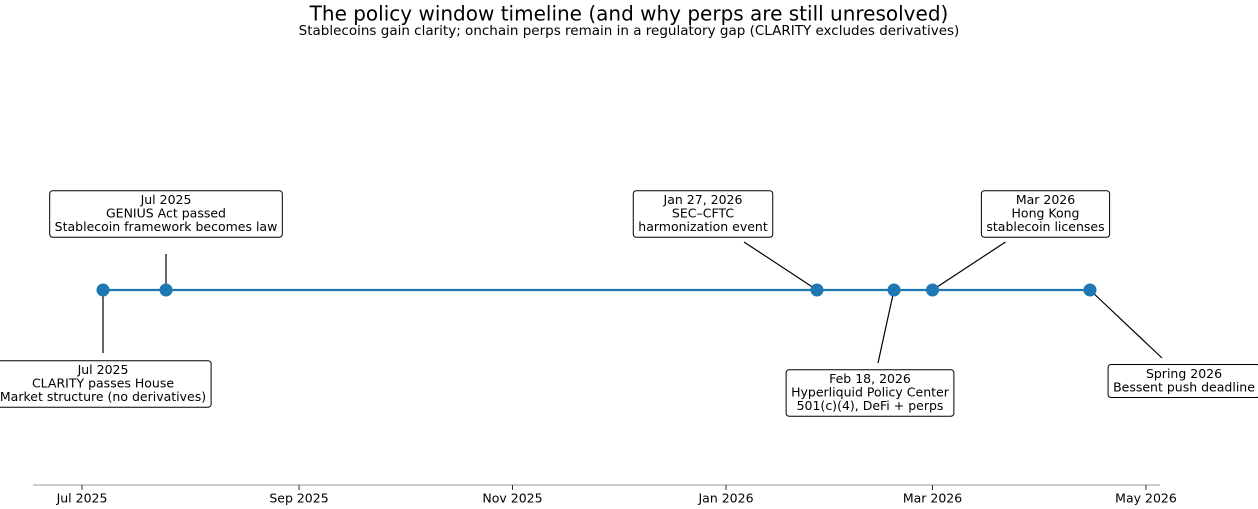 This screenshot has height=509, width=1258. I want to click on x-tick-label: Sep 2025, so click(298, 498).